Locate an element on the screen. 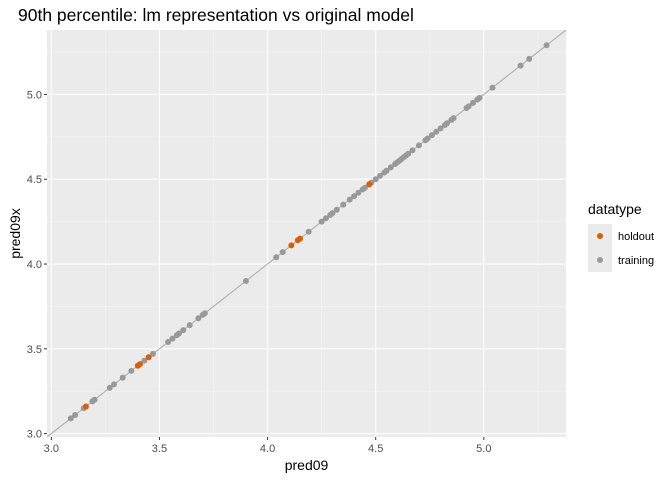 The height and width of the screenshot is (480, 672). legend-dot-training is located at coordinates (600, 260).